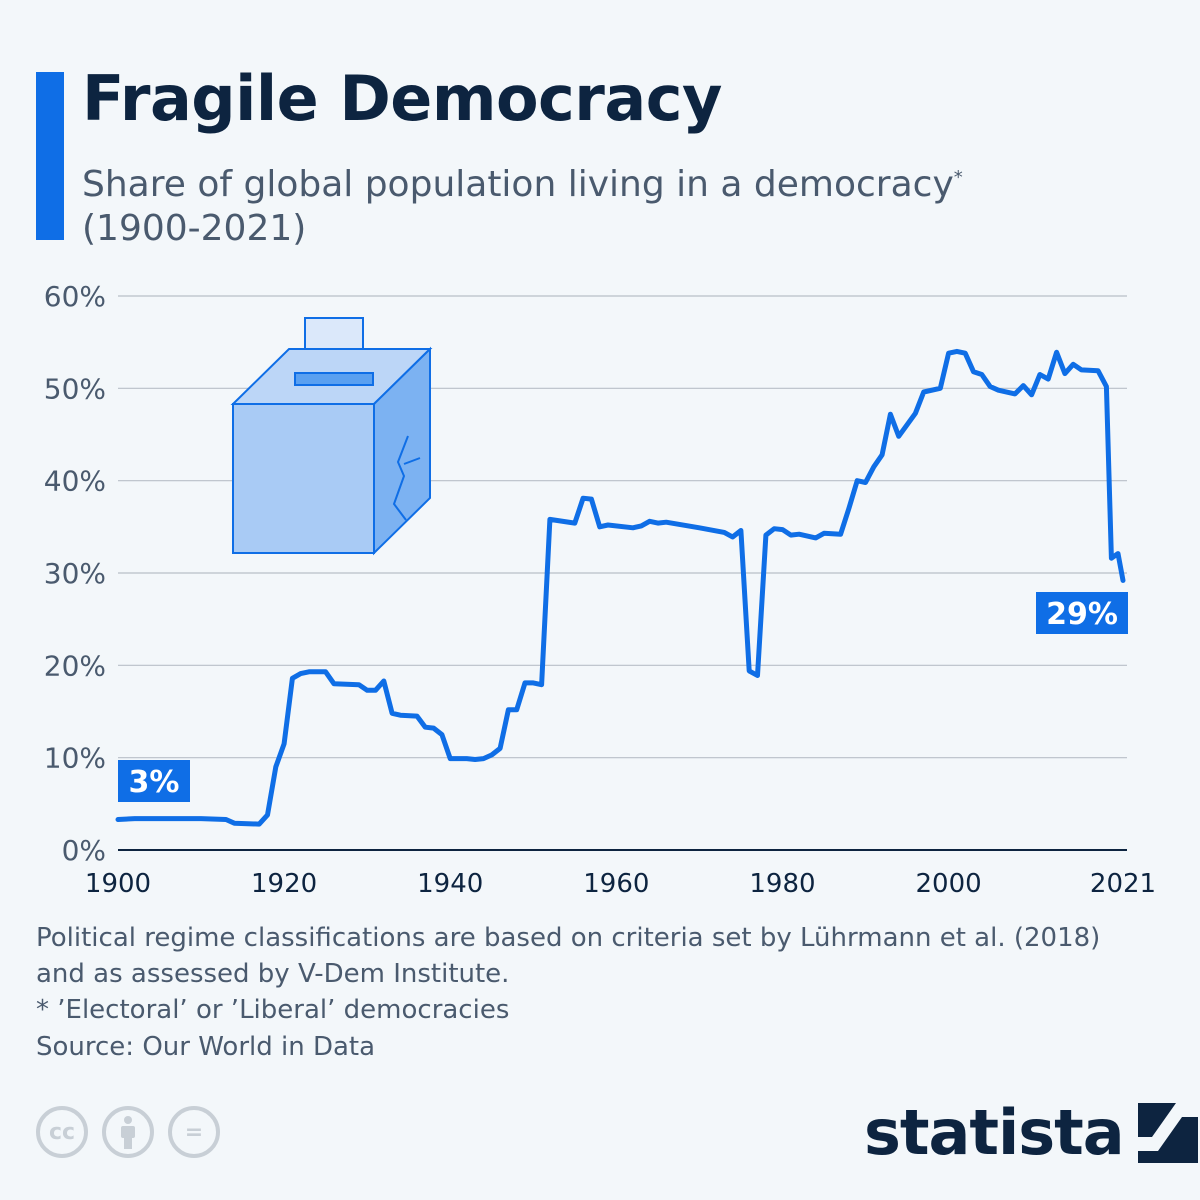  I want to click on x-tick-label: 2000, so click(948, 884).